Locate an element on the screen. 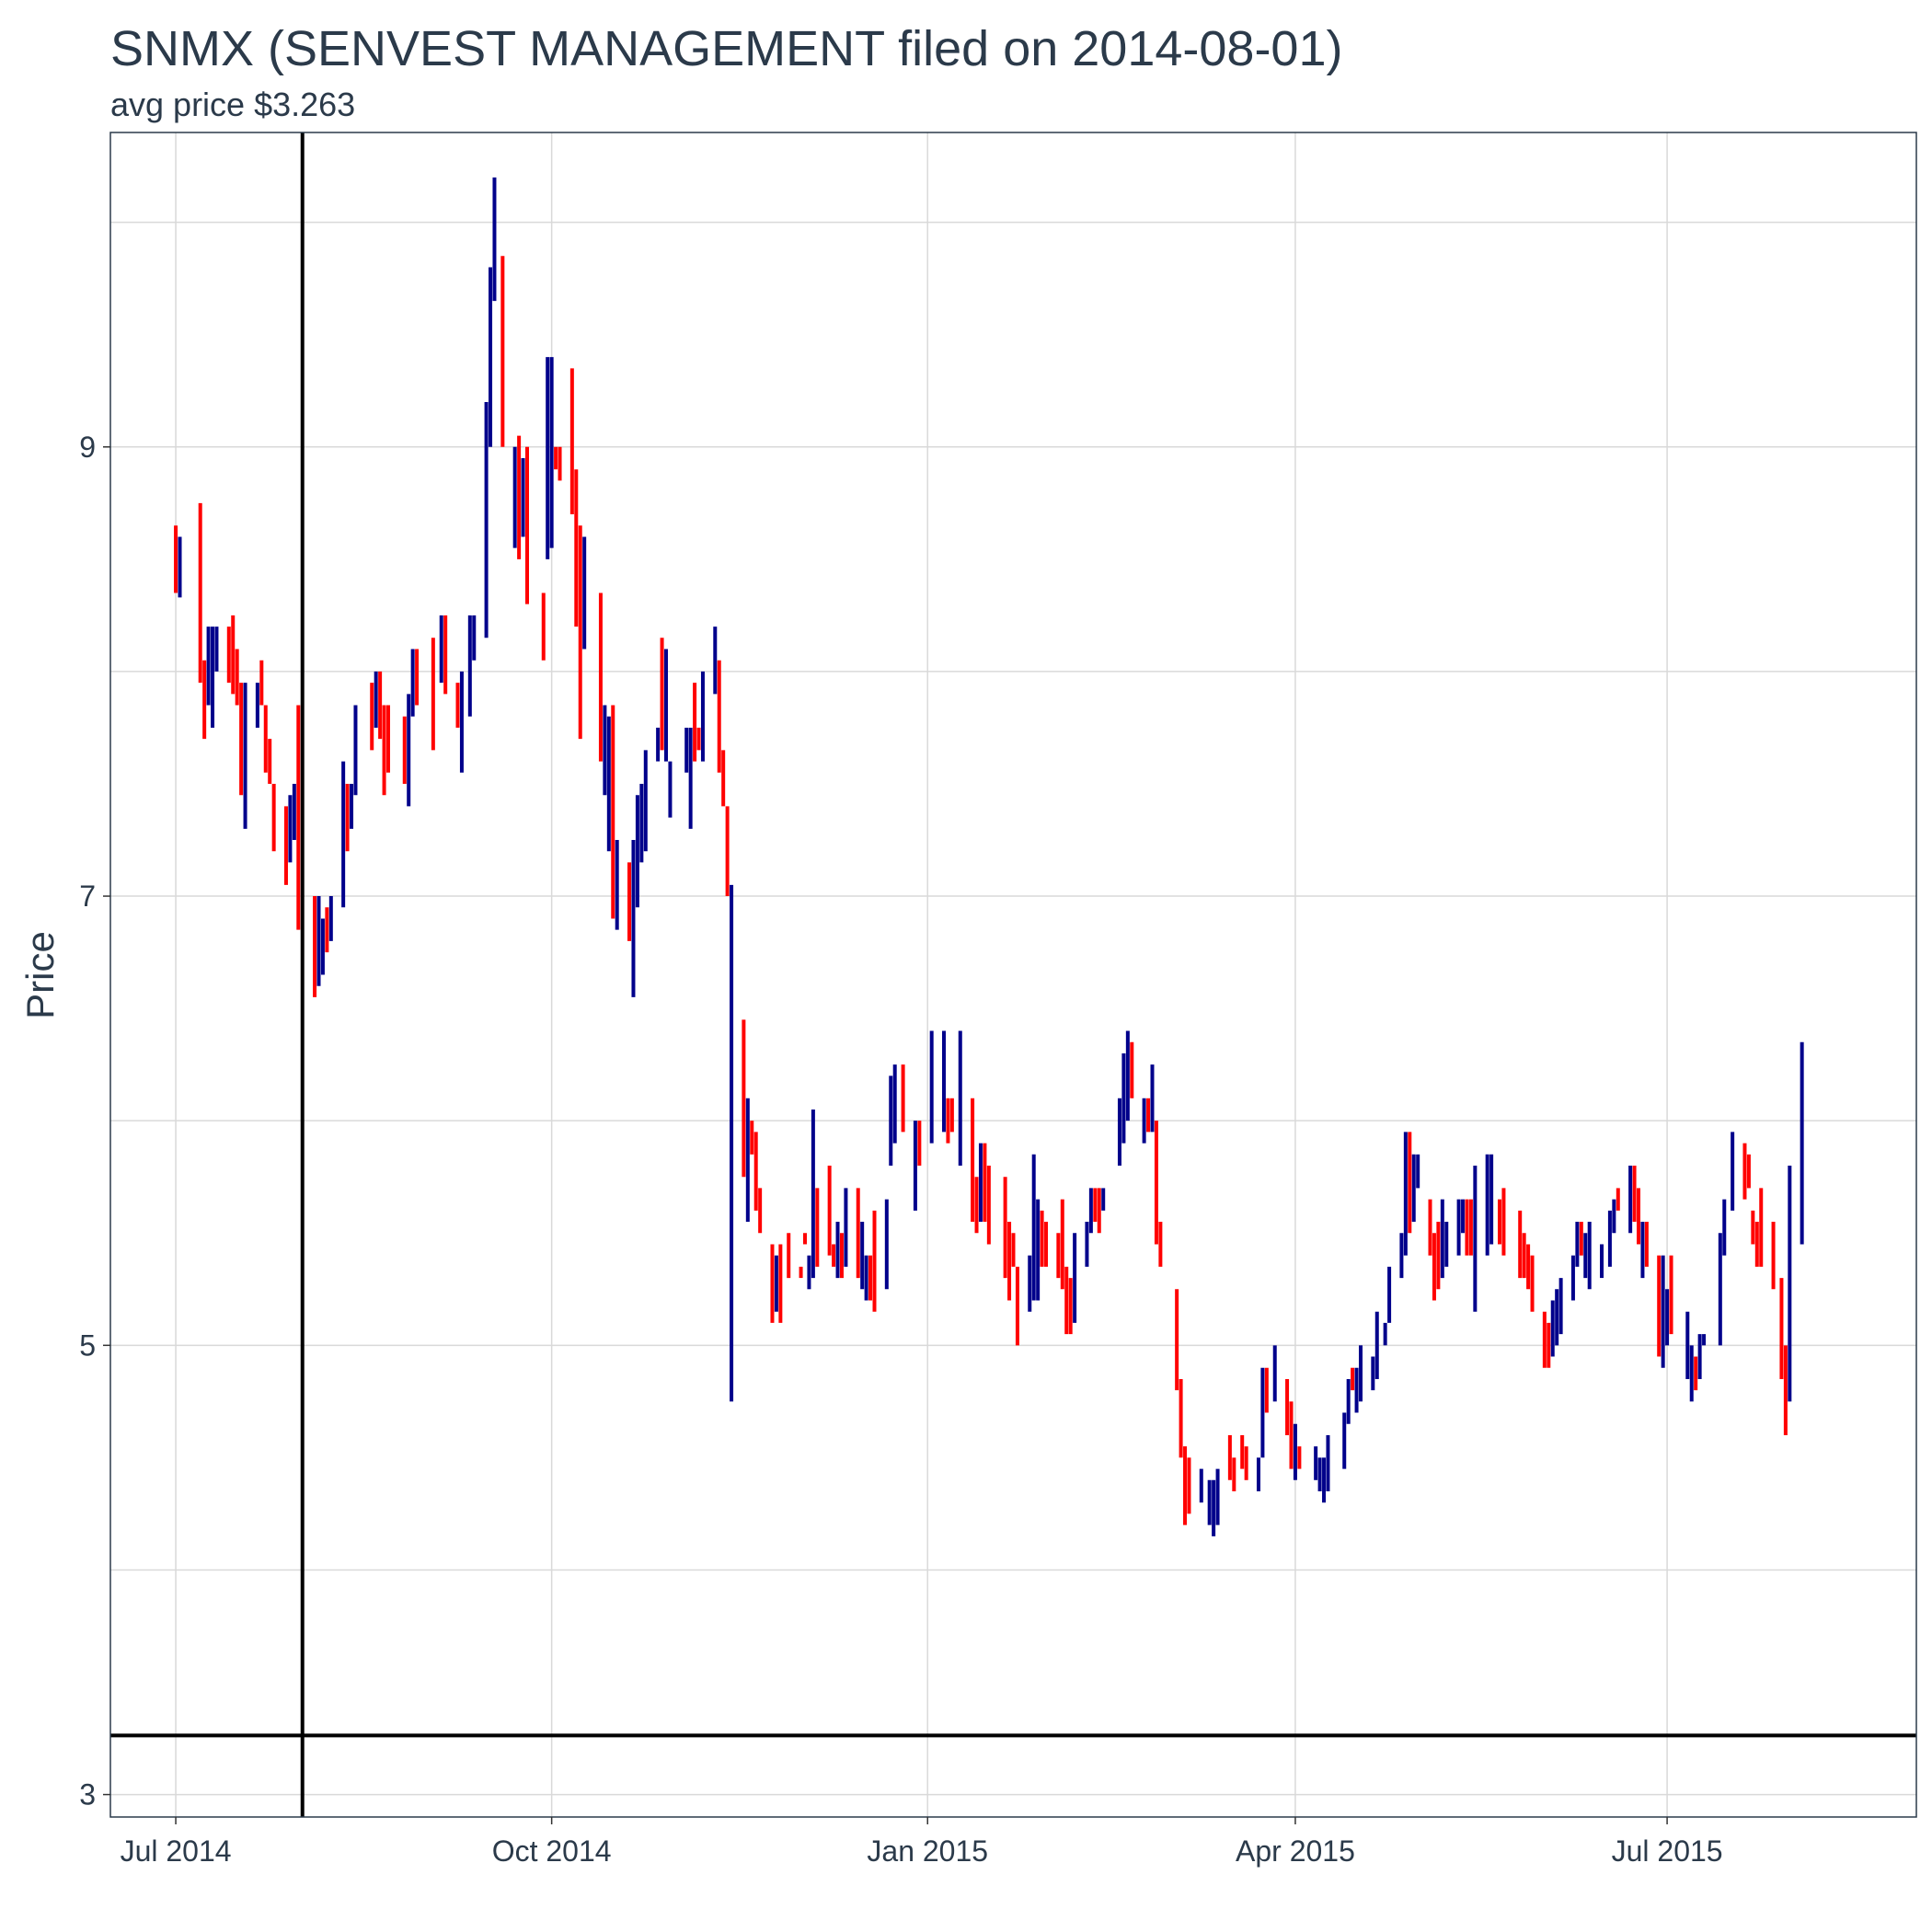 The width and height of the screenshot is (1932, 1932). y-axis-title: Price is located at coordinates (40, 975).